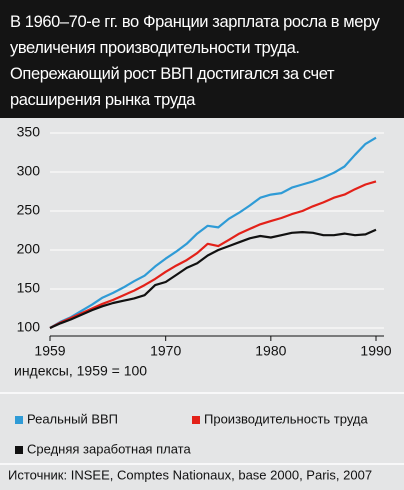 Image resolution: width=404 pixels, height=490 pixels. What do you see at coordinates (29, 288) in the screenshot?
I see `y-tick-label: 150` at bounding box center [29, 288].